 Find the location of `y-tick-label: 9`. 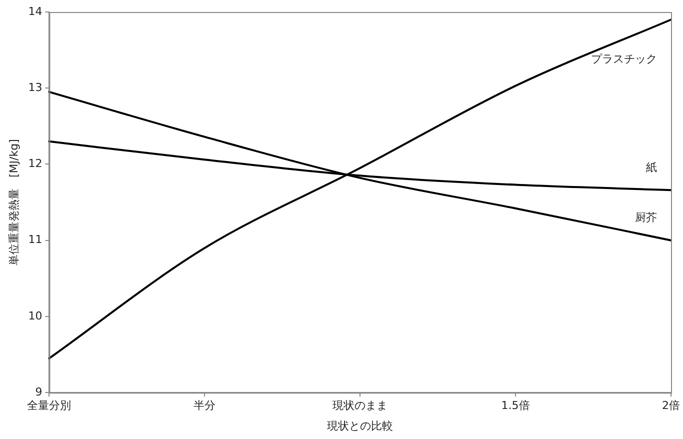

y-tick-label: 9 is located at coordinates (38, 391).